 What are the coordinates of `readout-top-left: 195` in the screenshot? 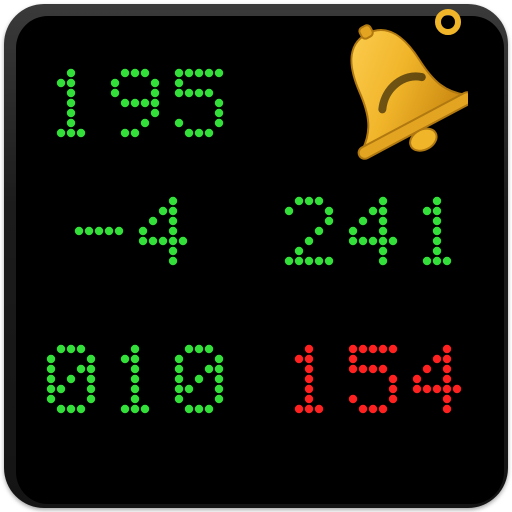 It's located at (135, 103).